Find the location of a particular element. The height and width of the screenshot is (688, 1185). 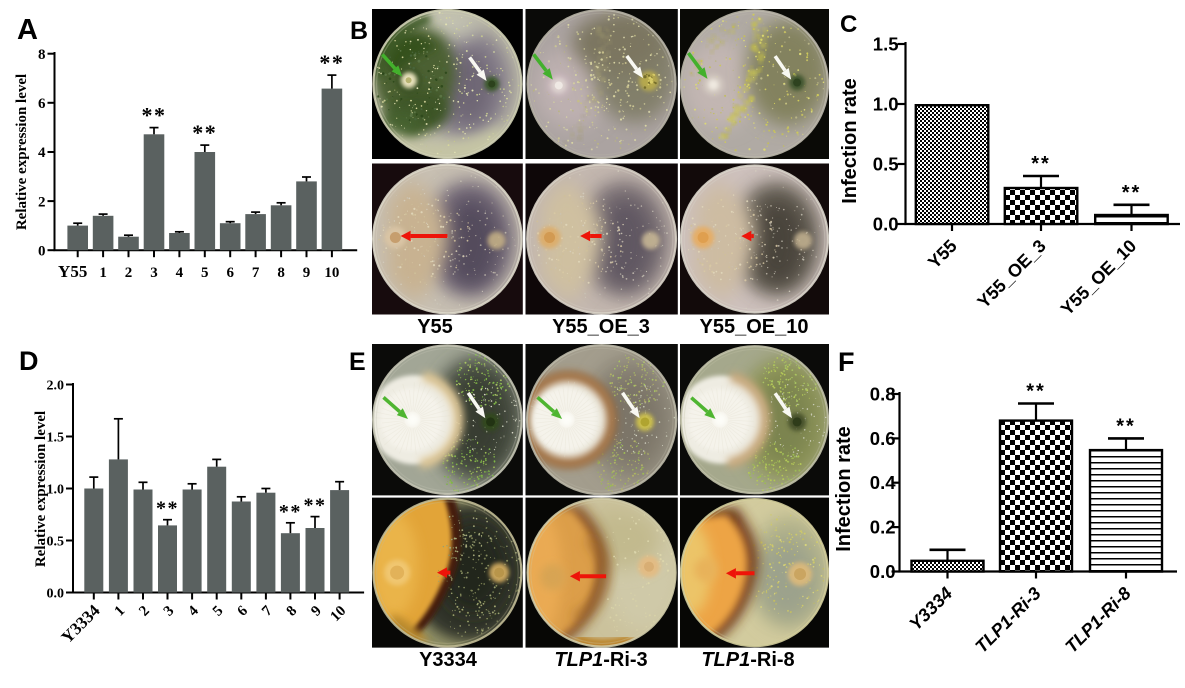

svg-text: 0.2 is located at coordinates (883, 527).